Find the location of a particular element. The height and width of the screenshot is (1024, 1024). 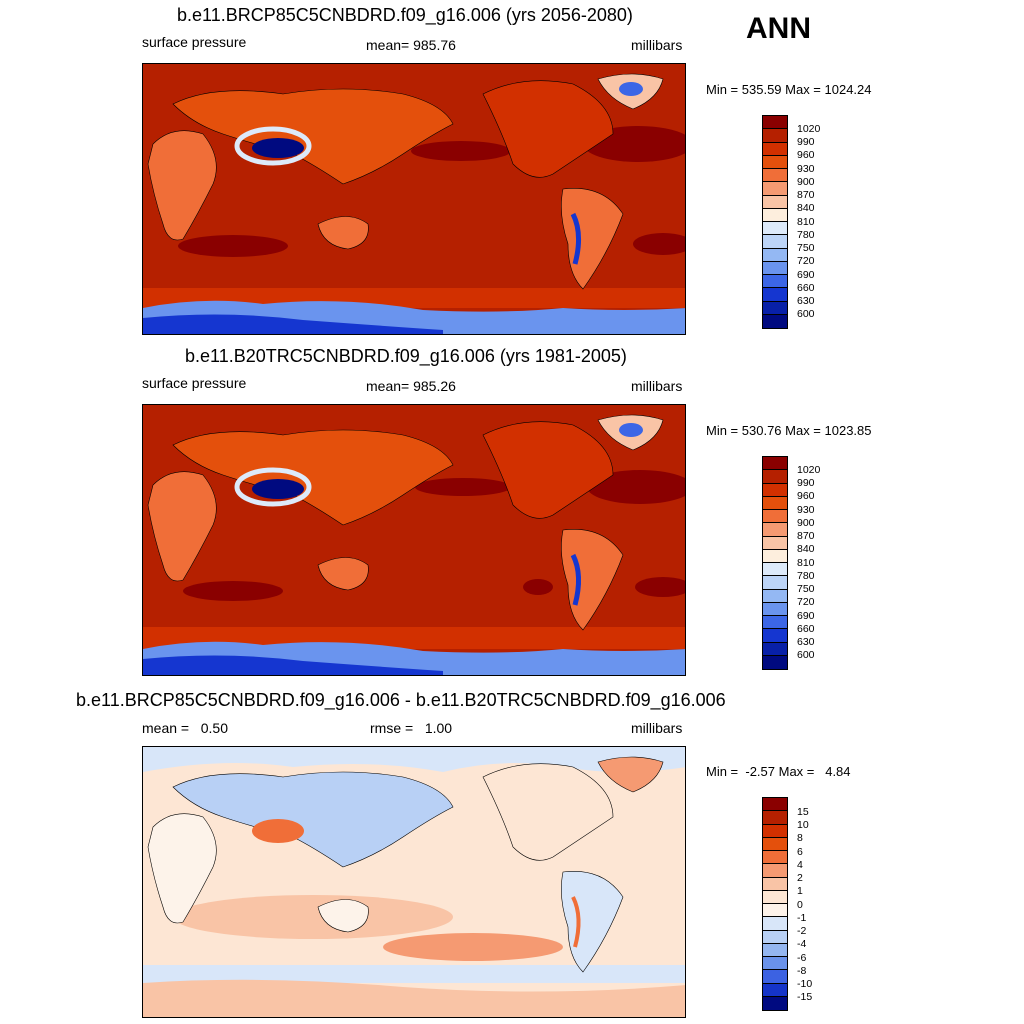

colorbar-label: 4 is located at coordinates (800, 865).